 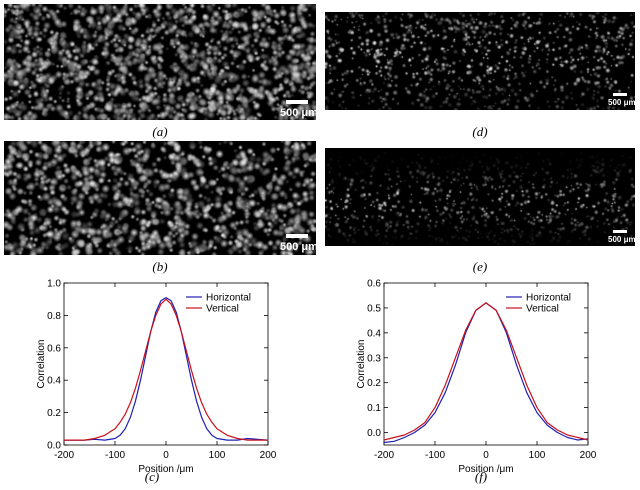 What do you see at coordinates (160, 266) in the screenshot?
I see `caption-b: (b)` at bounding box center [160, 266].